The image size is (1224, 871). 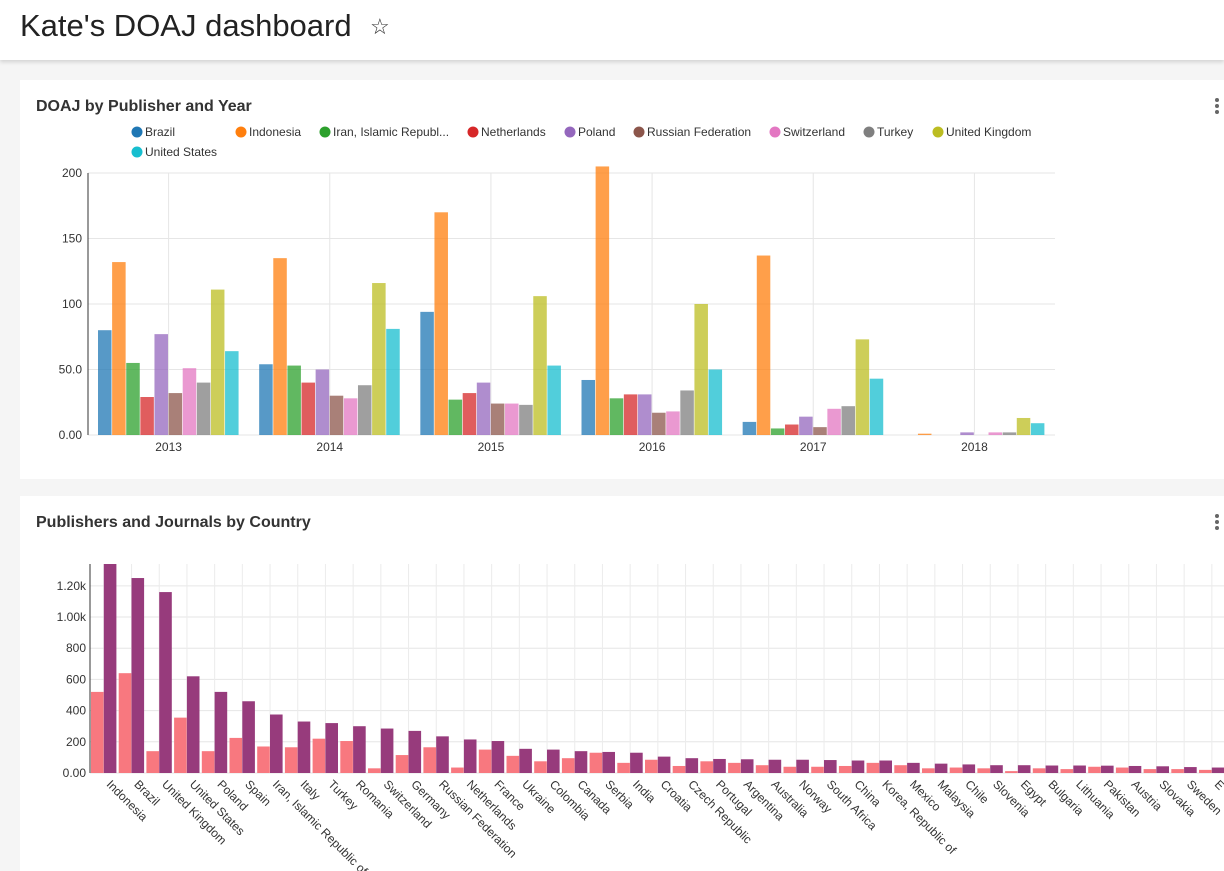 I want to click on legend-label: Poland, so click(x=596, y=132).